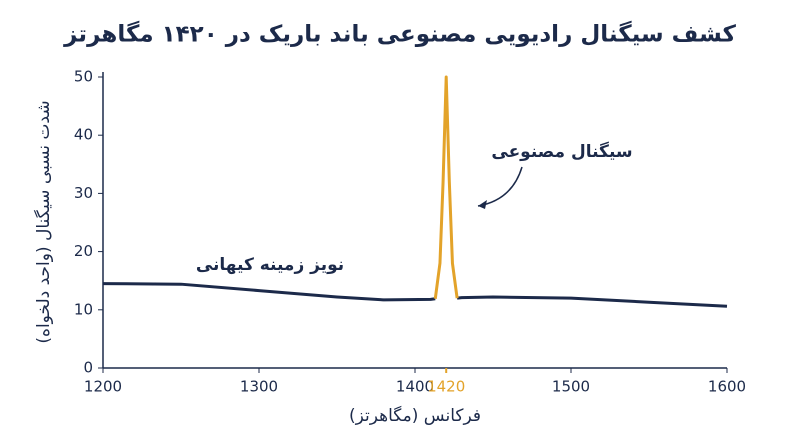 The image size is (800, 447). I want to click on x-tick-label: 1300, so click(259, 387).